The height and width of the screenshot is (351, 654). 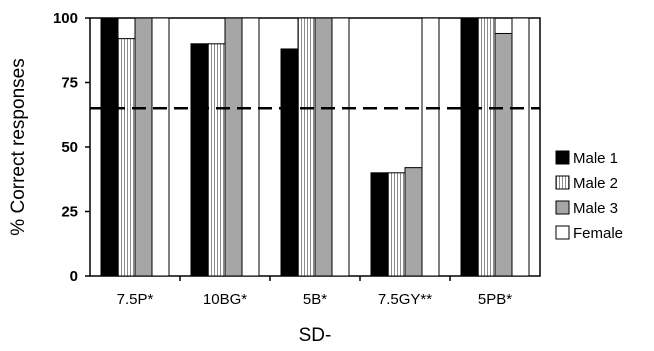 What do you see at coordinates (74, 276) in the screenshot?
I see `y-tick-label-0: 0` at bounding box center [74, 276].